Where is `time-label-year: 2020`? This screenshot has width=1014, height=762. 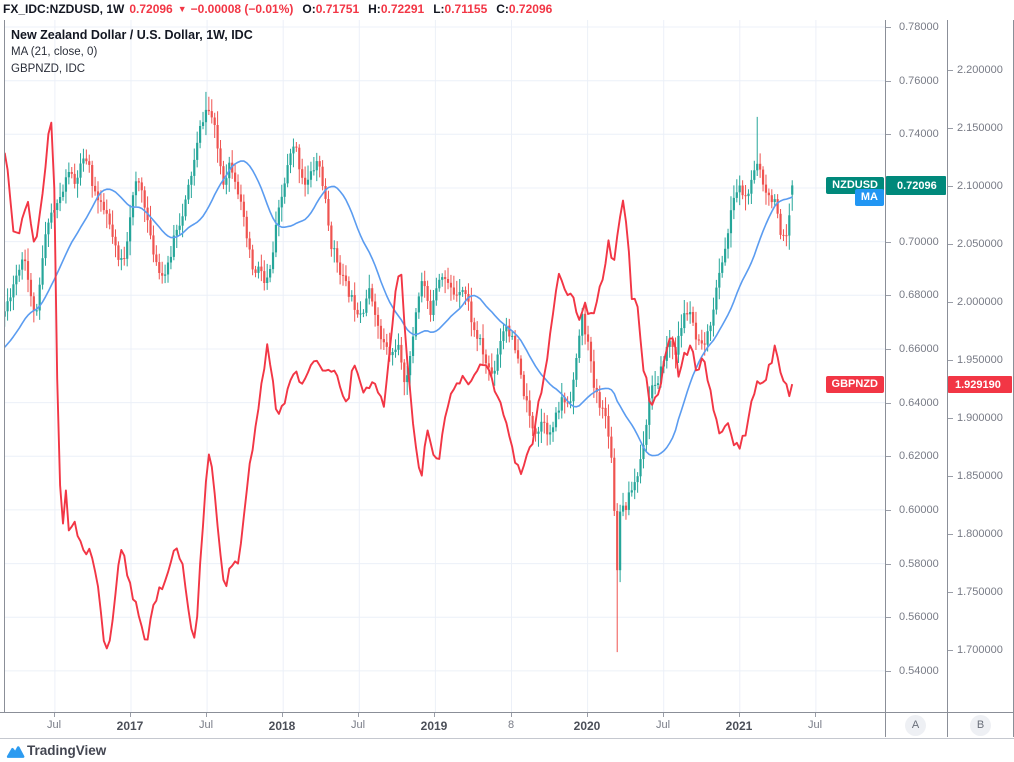
time-label-year: 2020 is located at coordinates (587, 726).